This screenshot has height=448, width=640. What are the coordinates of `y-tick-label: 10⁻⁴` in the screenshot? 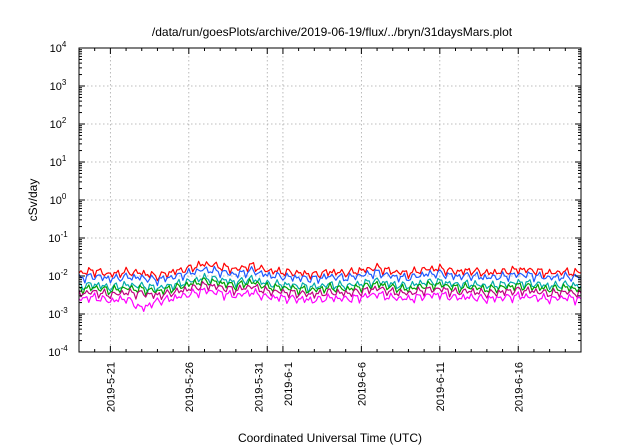 It's located at (58, 351).